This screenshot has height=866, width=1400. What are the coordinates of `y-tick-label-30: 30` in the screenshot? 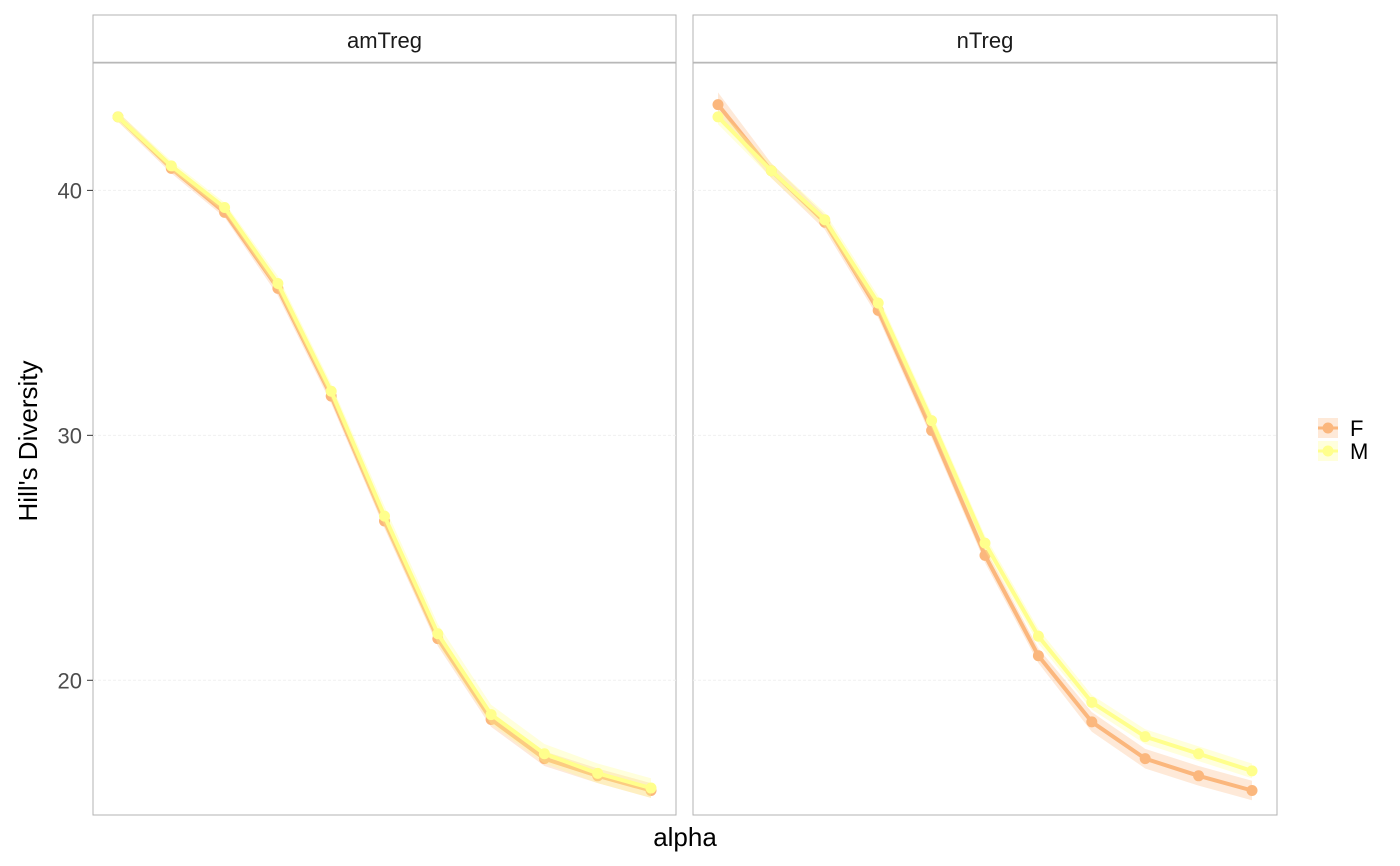 It's located at (70, 435).